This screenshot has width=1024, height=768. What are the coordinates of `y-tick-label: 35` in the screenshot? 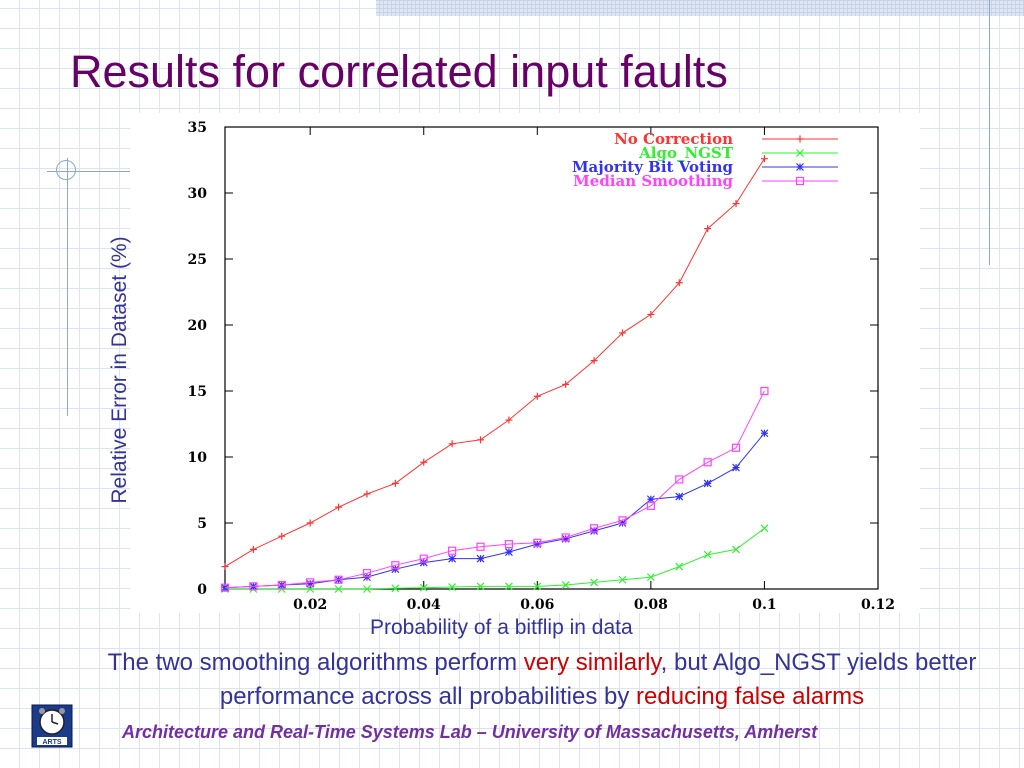 It's located at (197, 128).